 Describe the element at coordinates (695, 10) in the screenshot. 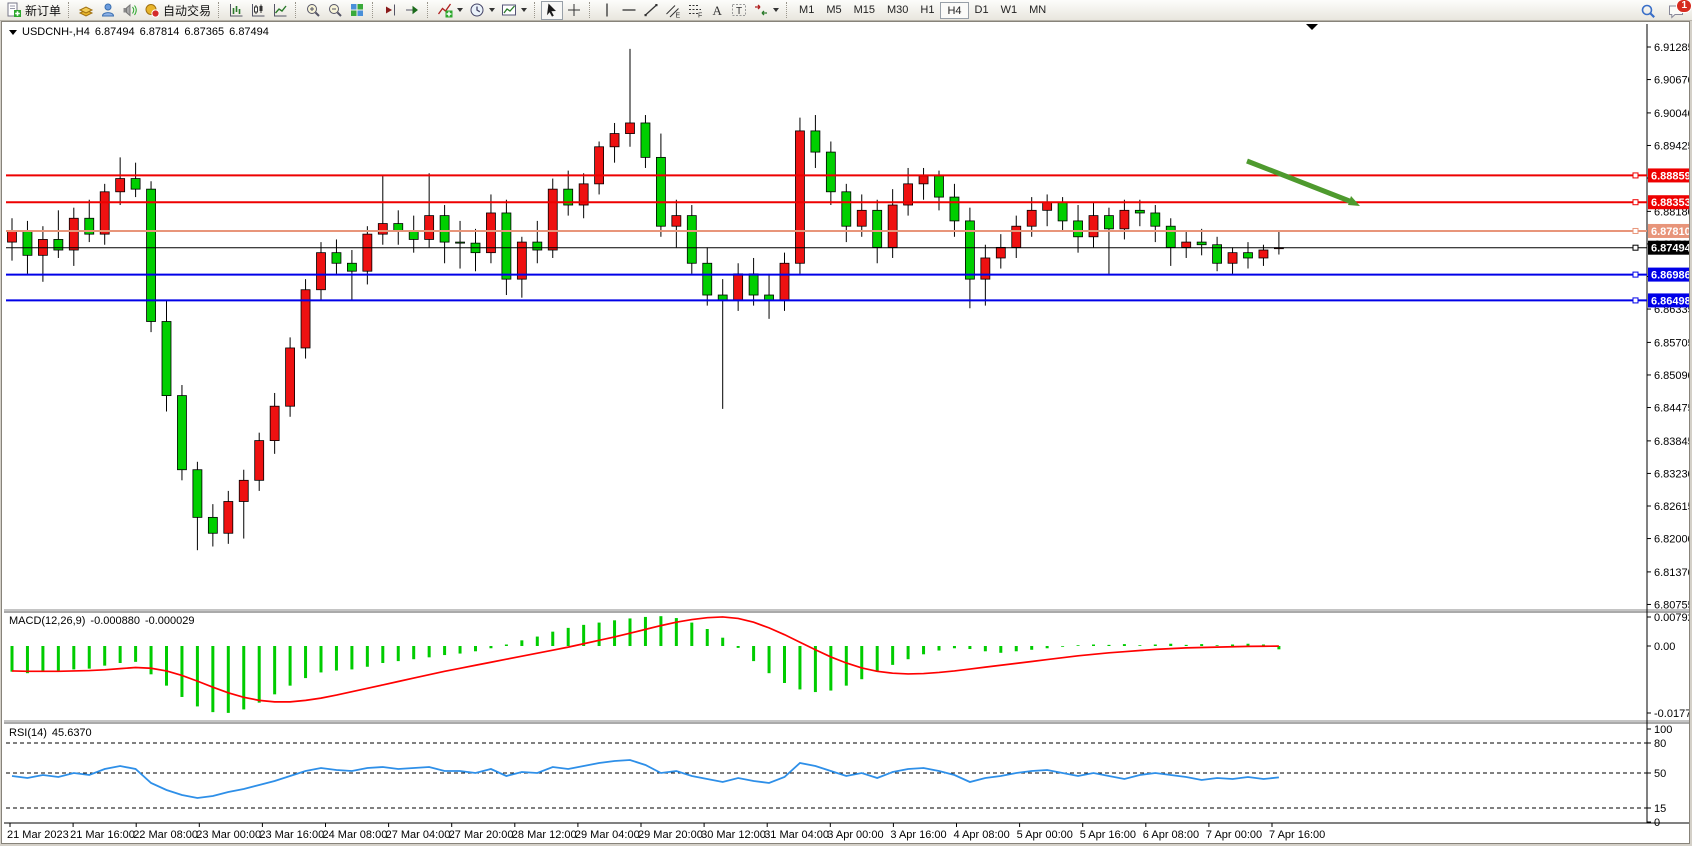

I see `fibo-button: F` at that location.